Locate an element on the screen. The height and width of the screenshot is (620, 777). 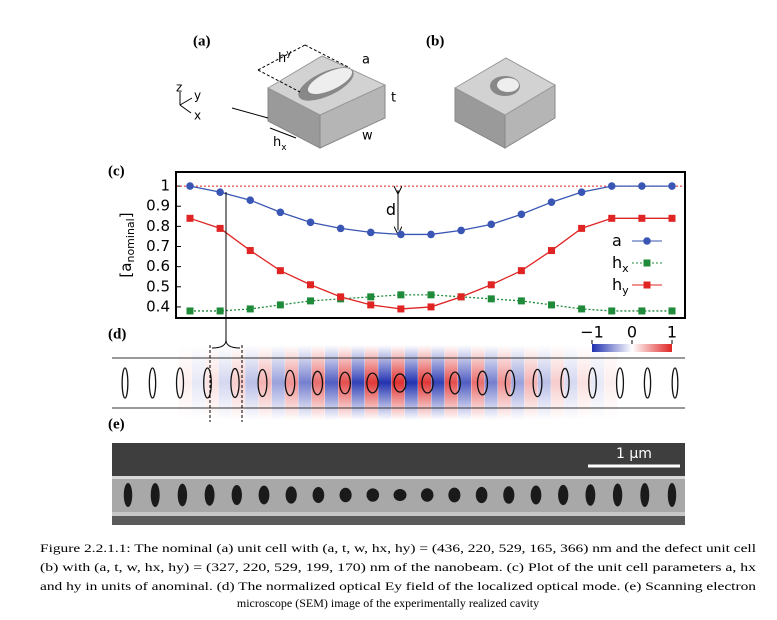
panel-label: (a) is located at coordinates (202, 41).